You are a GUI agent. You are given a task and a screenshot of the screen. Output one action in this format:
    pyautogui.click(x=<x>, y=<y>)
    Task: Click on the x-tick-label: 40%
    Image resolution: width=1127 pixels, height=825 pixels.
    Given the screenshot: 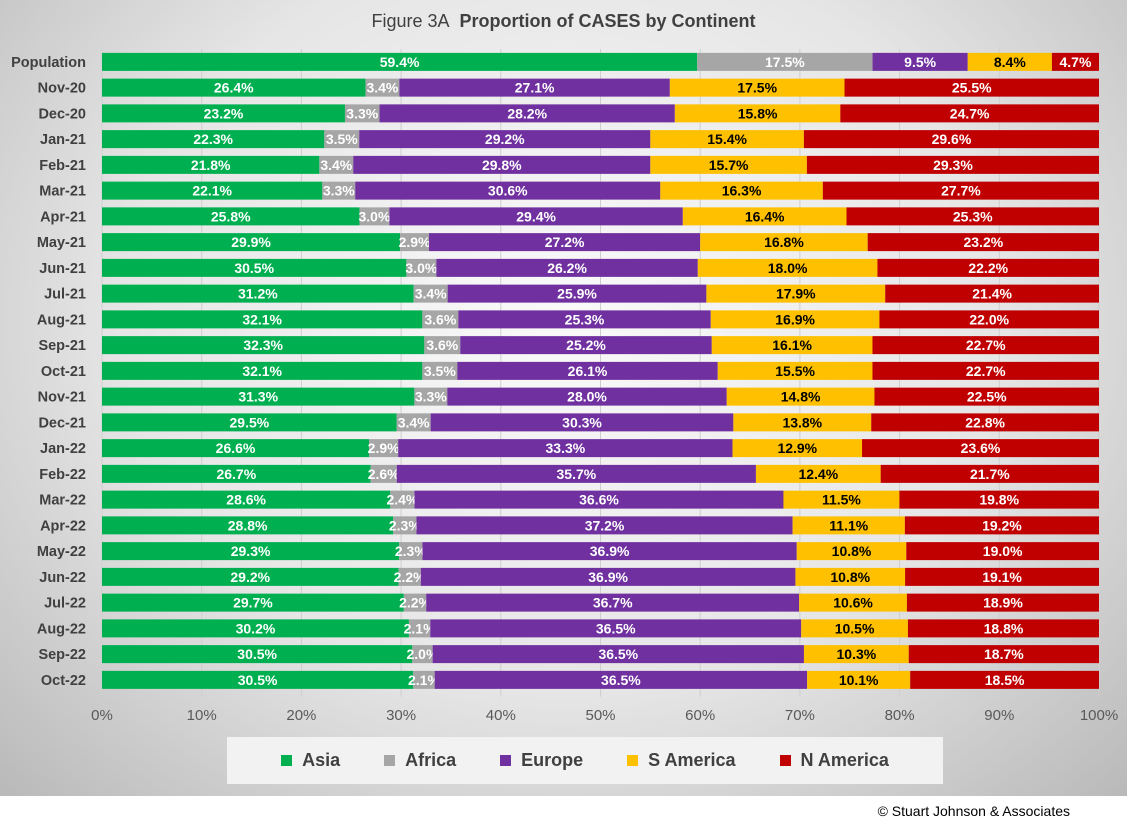 What is the action you would take?
    pyautogui.click(x=501, y=715)
    